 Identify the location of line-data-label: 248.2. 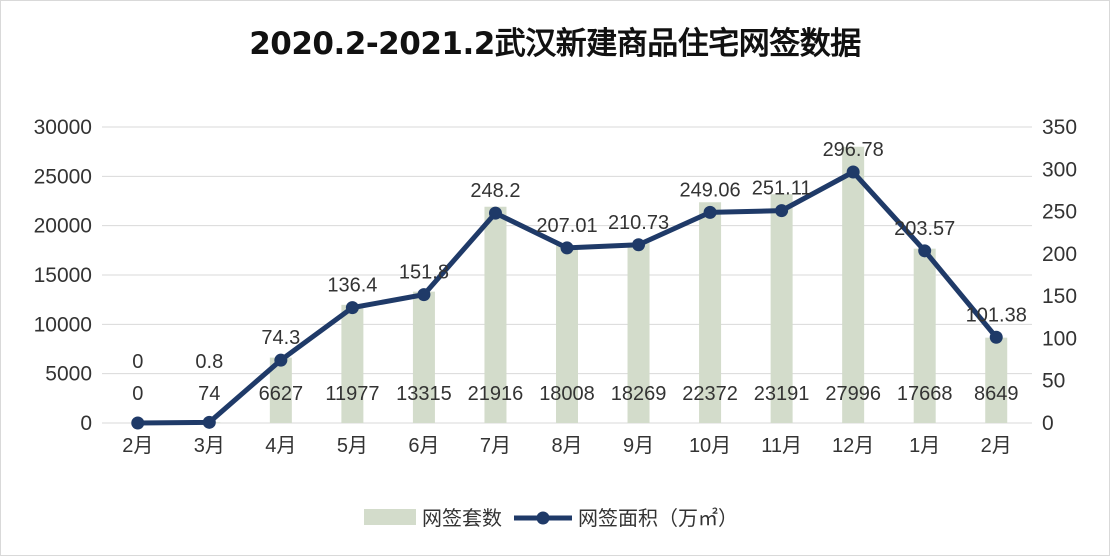
(495, 191).